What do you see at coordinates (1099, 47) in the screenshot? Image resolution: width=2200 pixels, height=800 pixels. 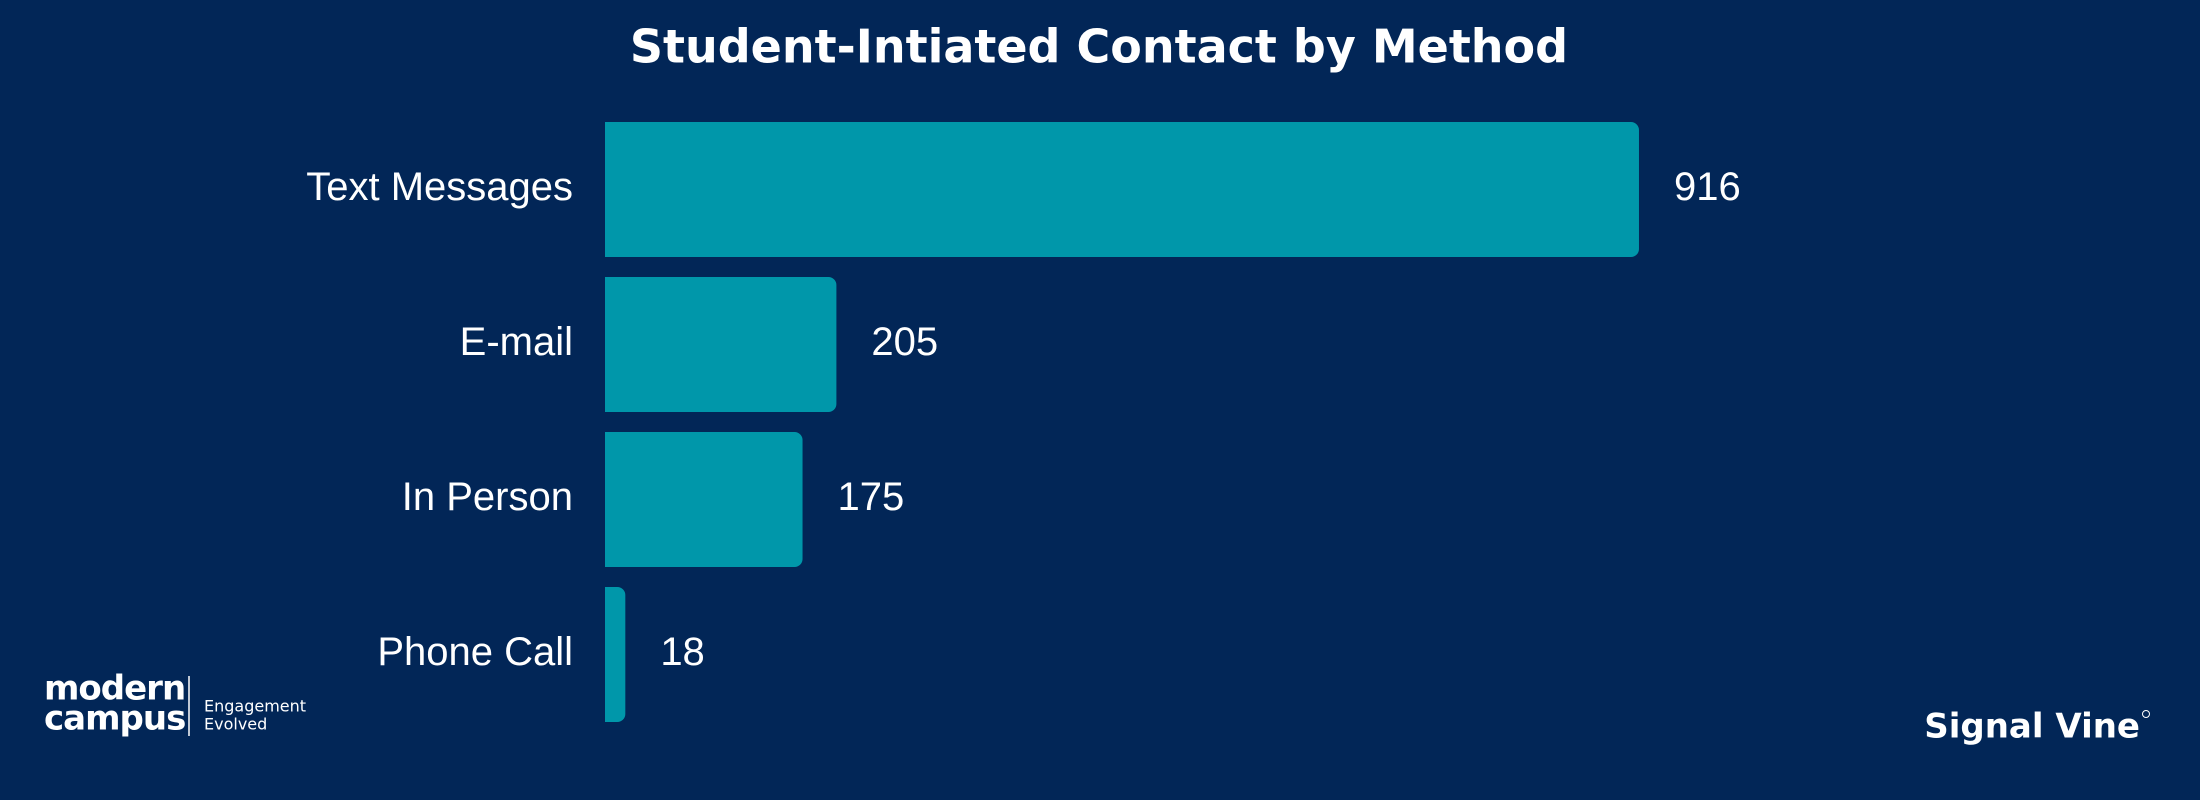 I see `chart-title: Student-Intiated Contact by Method` at bounding box center [1099, 47].